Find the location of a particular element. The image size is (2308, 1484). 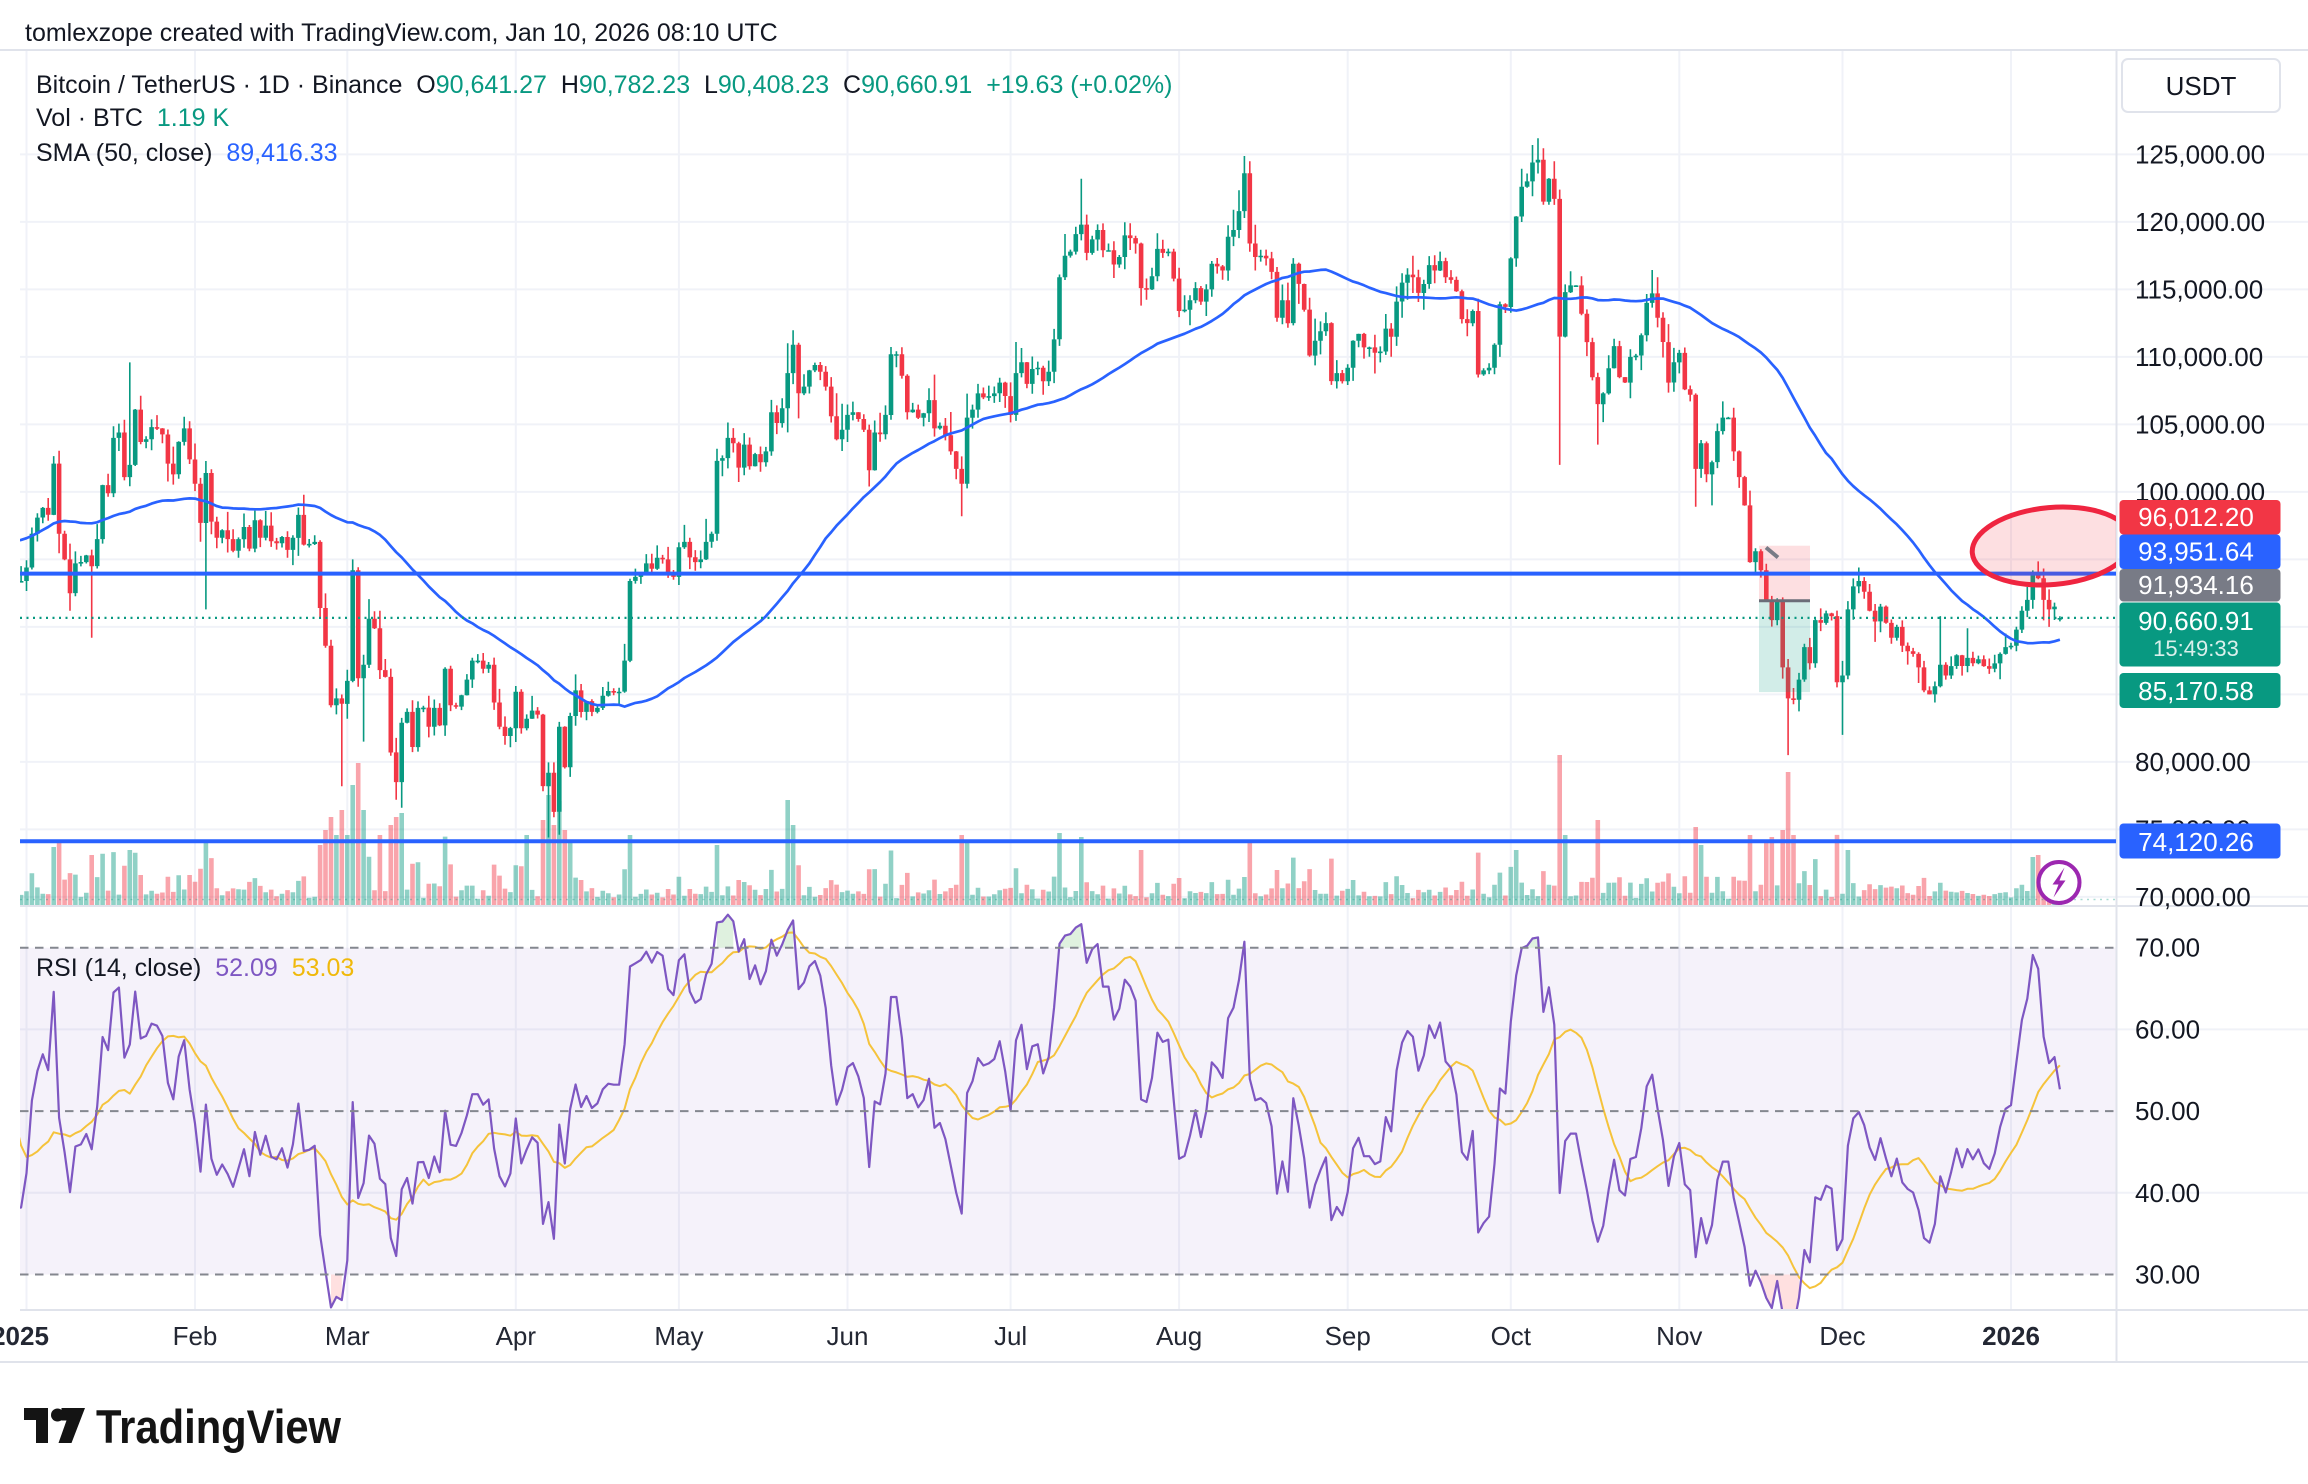

svg-text: 125,000.00 is located at coordinates (2200, 154).